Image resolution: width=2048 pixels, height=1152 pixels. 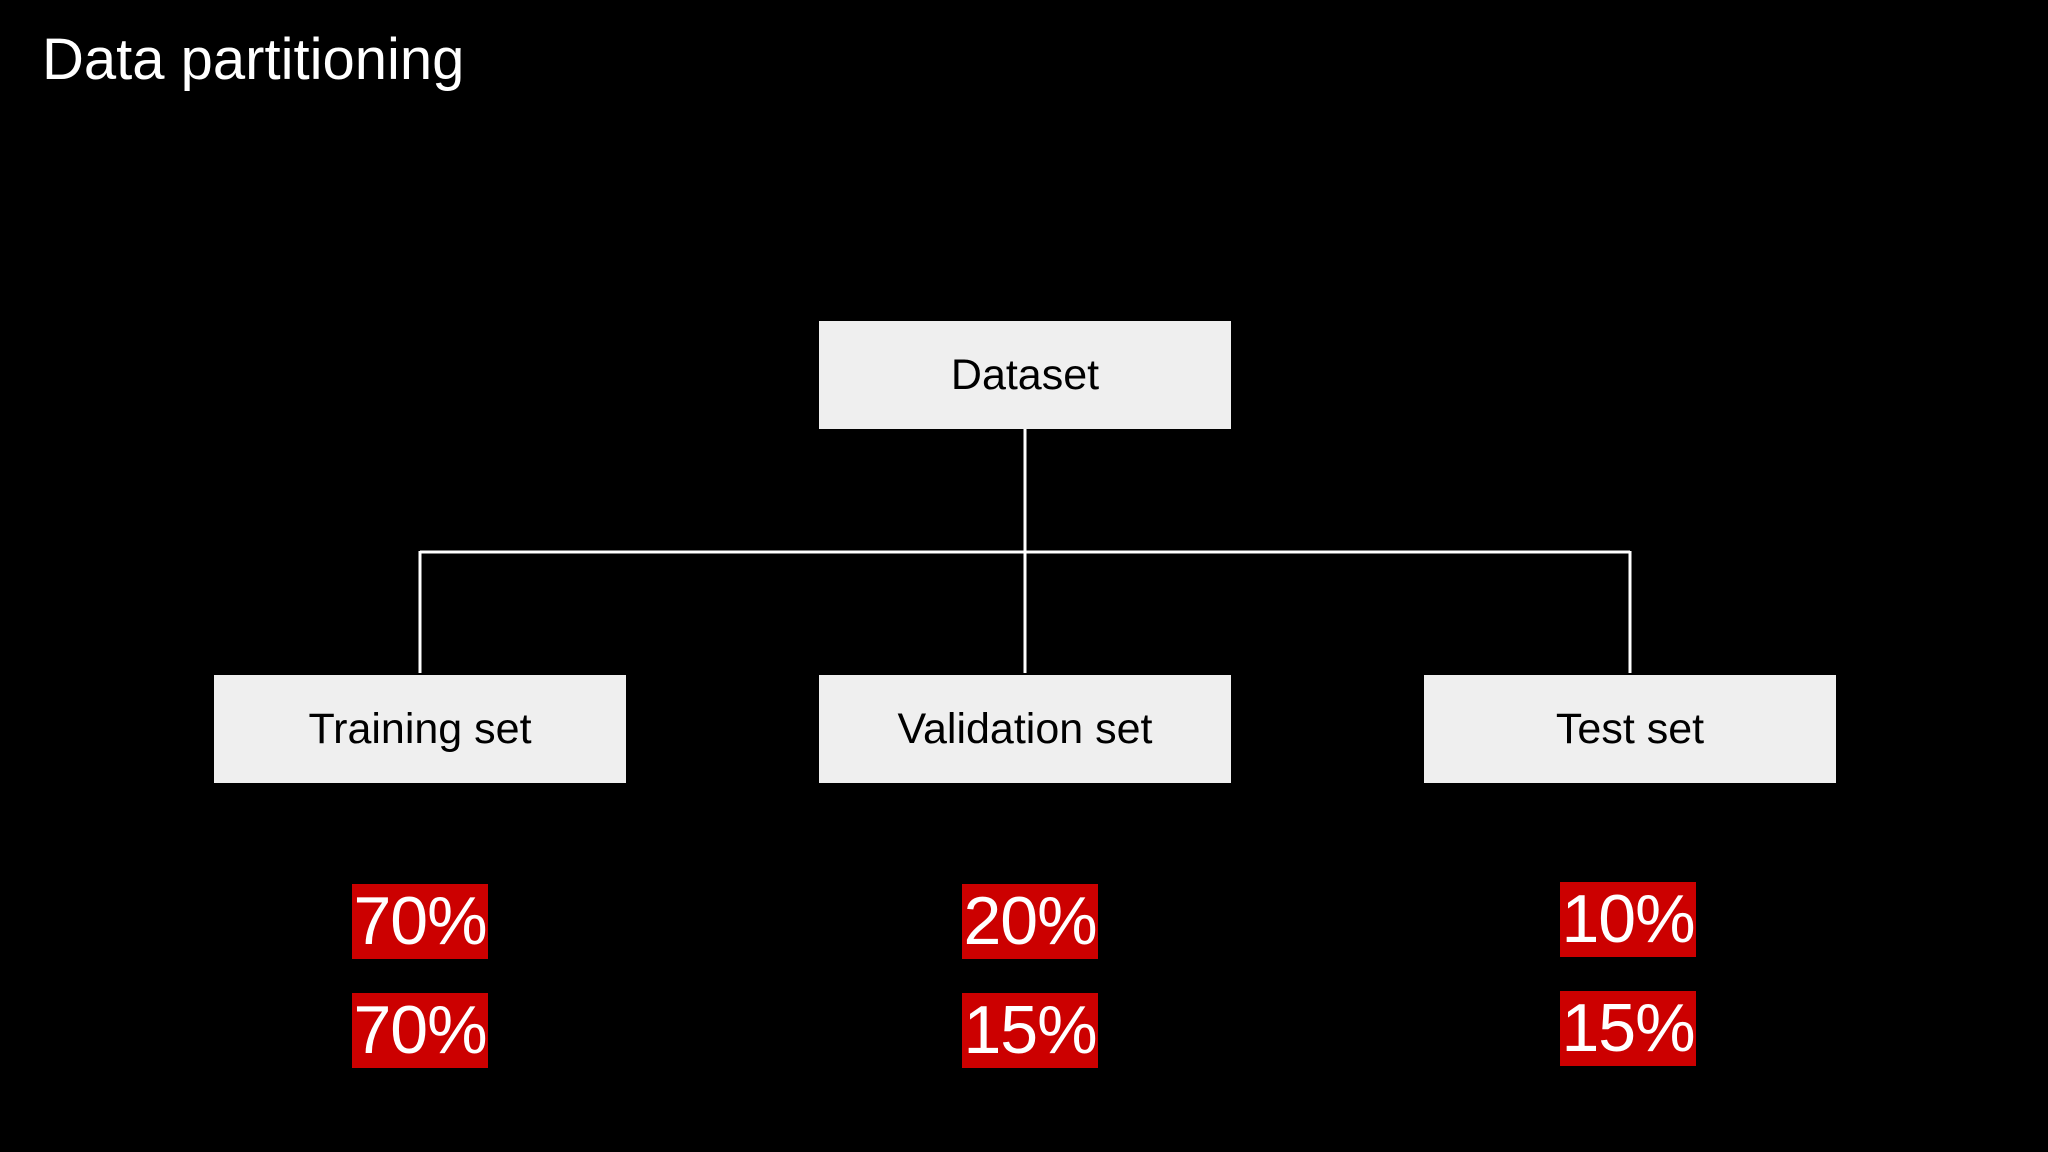 I want to click on dataset-node-label: Dataset, so click(x=1025, y=374).